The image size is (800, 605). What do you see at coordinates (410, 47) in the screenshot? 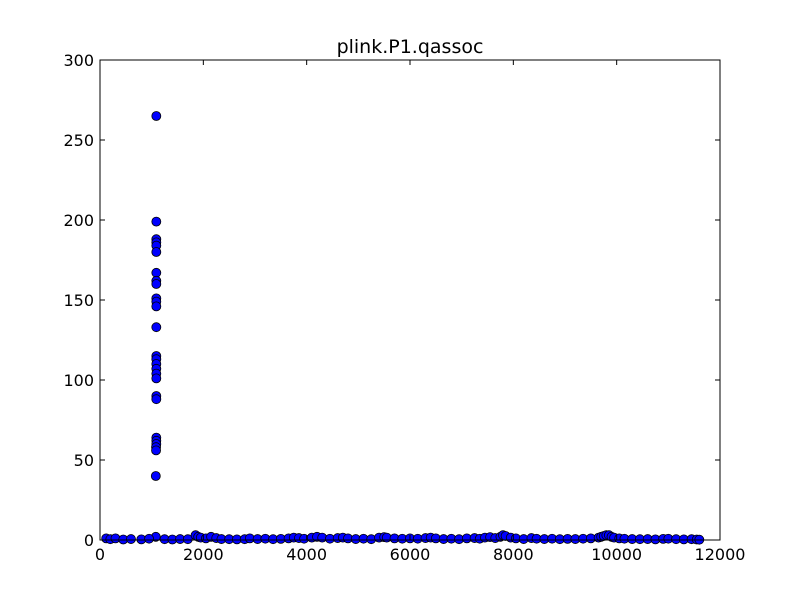
I see `chart-title: plink.P1.qassoc` at bounding box center [410, 47].